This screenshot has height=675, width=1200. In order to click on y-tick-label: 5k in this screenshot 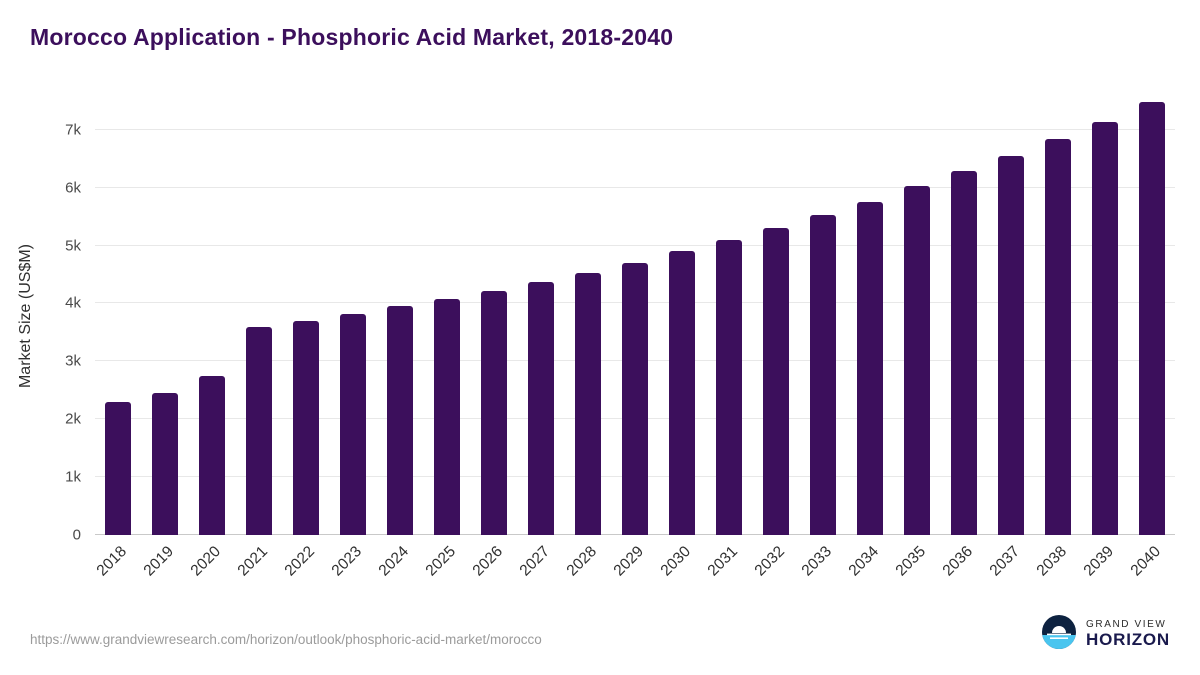, I will do `click(73, 246)`.